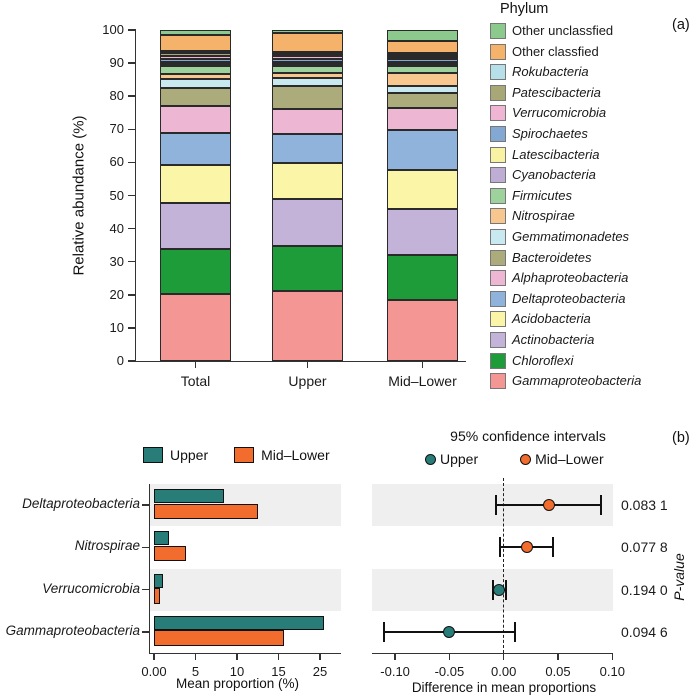  Describe the element at coordinates (498, 175) in the screenshot. I see `legend-swatch-cyanobacteria` at that location.